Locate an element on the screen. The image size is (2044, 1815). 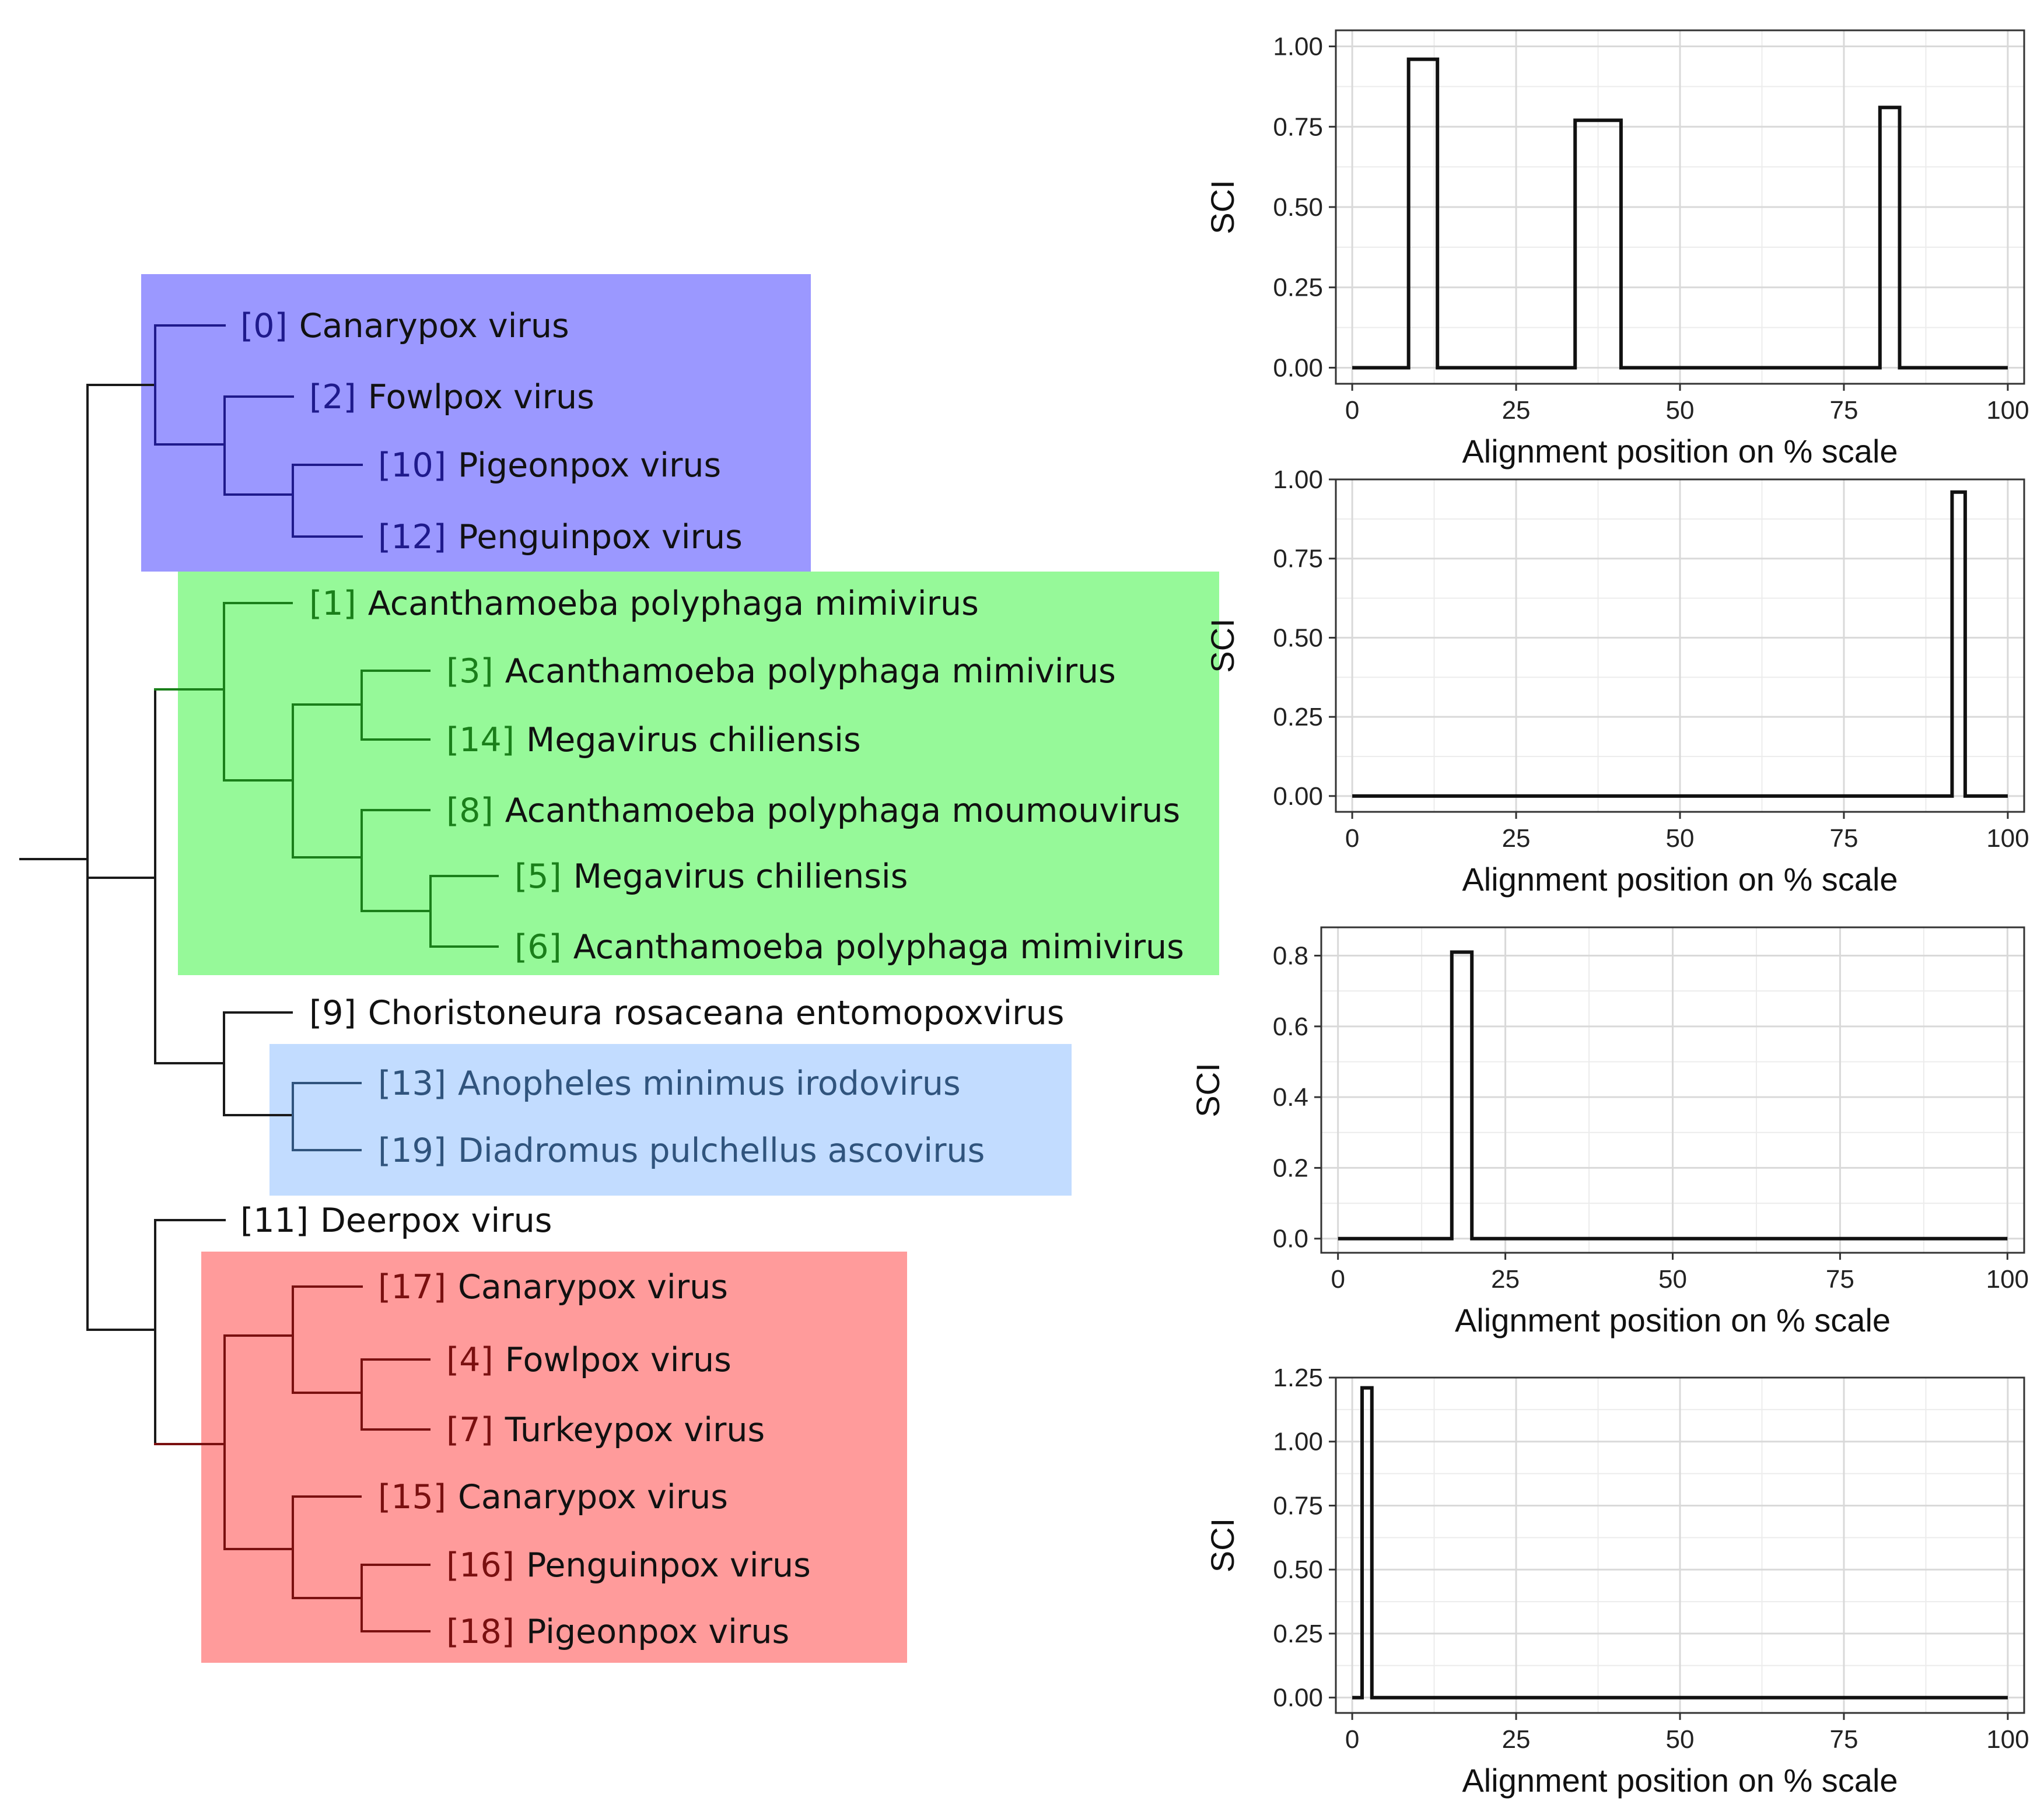
leaf-name: Anopheles minimus irodovirus is located at coordinates (709, 1083).